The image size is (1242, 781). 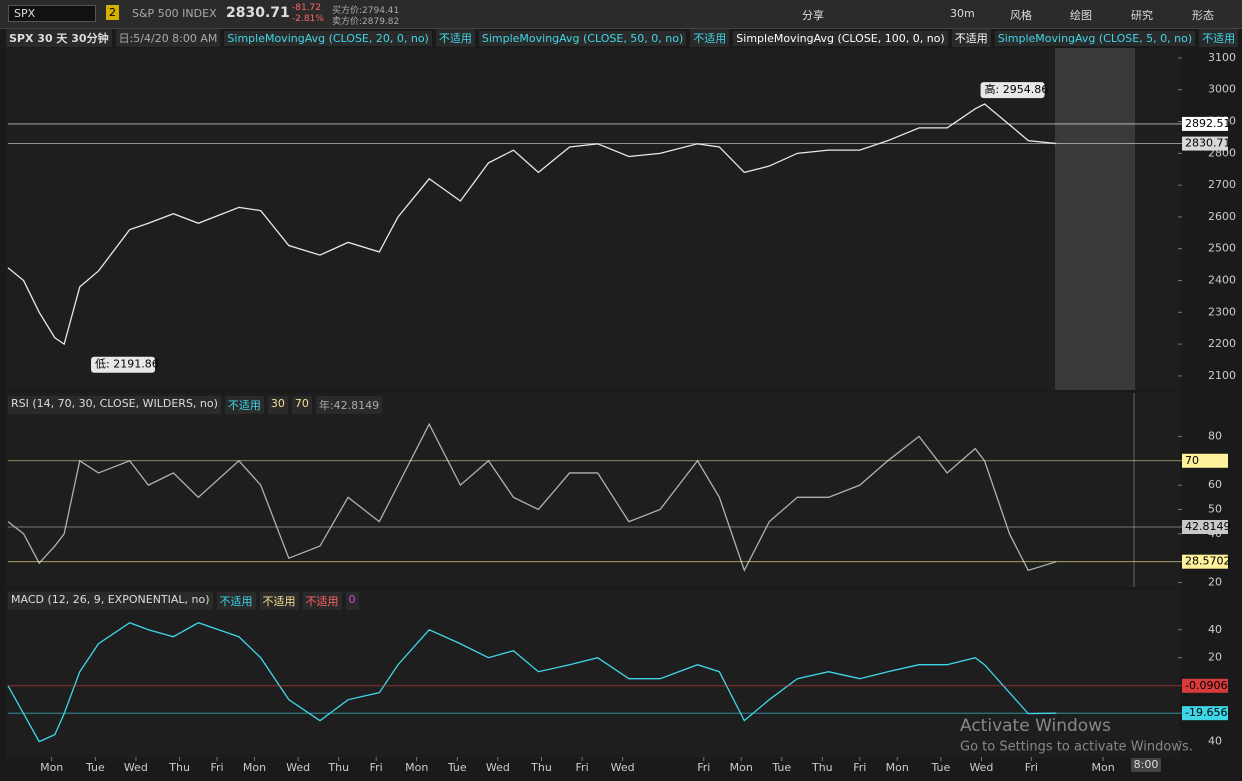 What do you see at coordinates (1203, 15) in the screenshot?
I see `button: 形态` at bounding box center [1203, 15].